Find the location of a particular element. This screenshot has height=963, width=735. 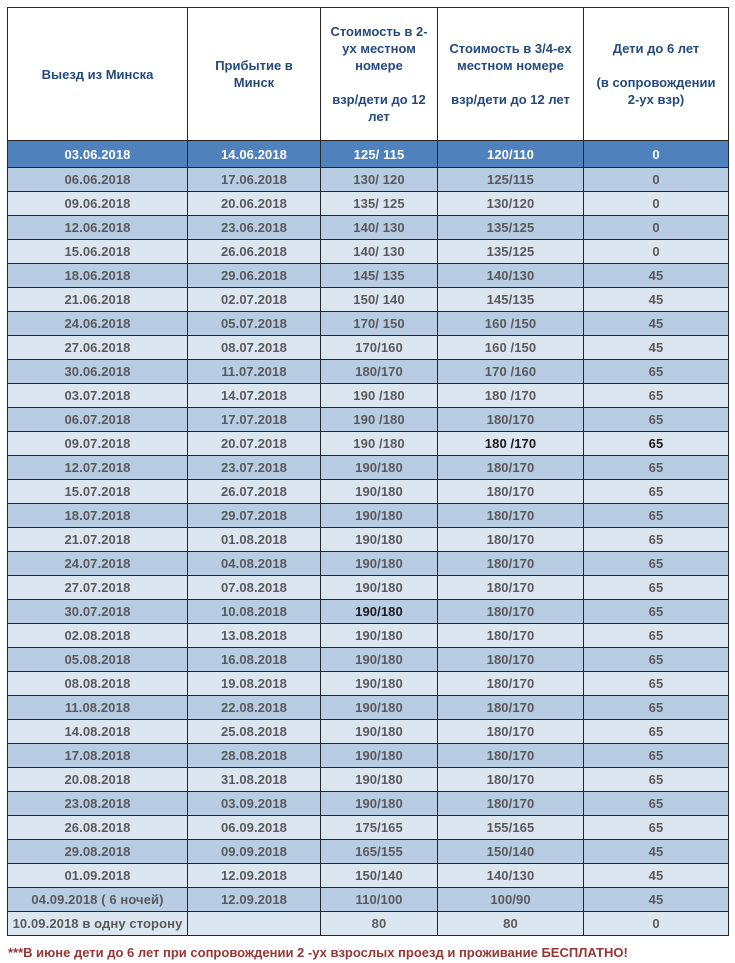

table-row: 01.09.2018 12.09.2018 150/140 140/130 45 is located at coordinates (368, 875).